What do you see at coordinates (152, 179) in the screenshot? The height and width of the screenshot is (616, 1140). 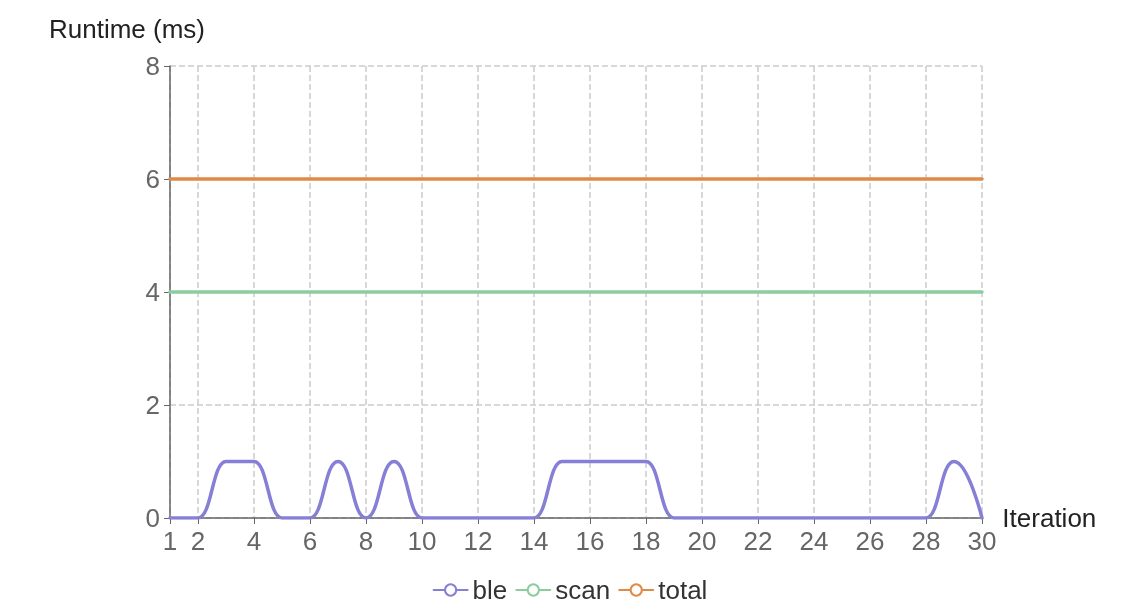 I see `y-tick-label: 6` at bounding box center [152, 179].